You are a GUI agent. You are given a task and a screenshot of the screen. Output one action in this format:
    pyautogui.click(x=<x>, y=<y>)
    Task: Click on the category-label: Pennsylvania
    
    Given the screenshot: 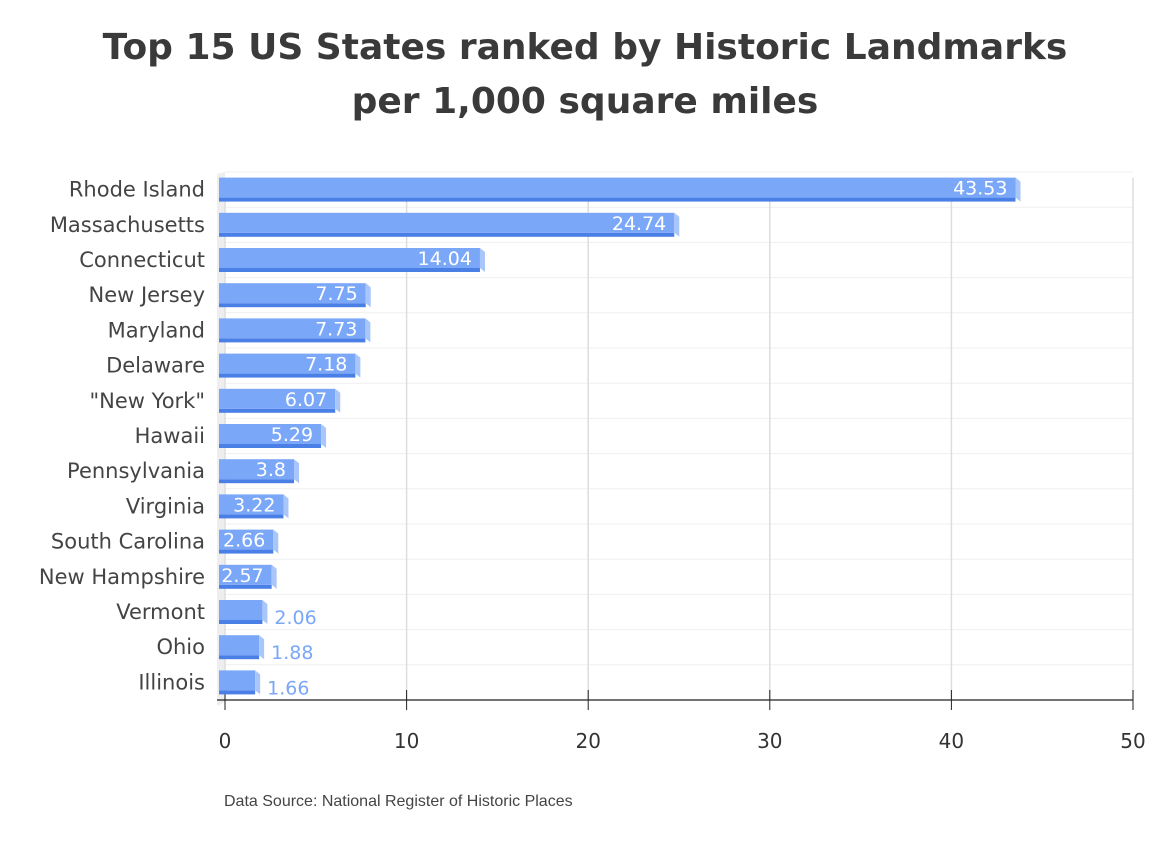 What is the action you would take?
    pyautogui.click(x=136, y=471)
    